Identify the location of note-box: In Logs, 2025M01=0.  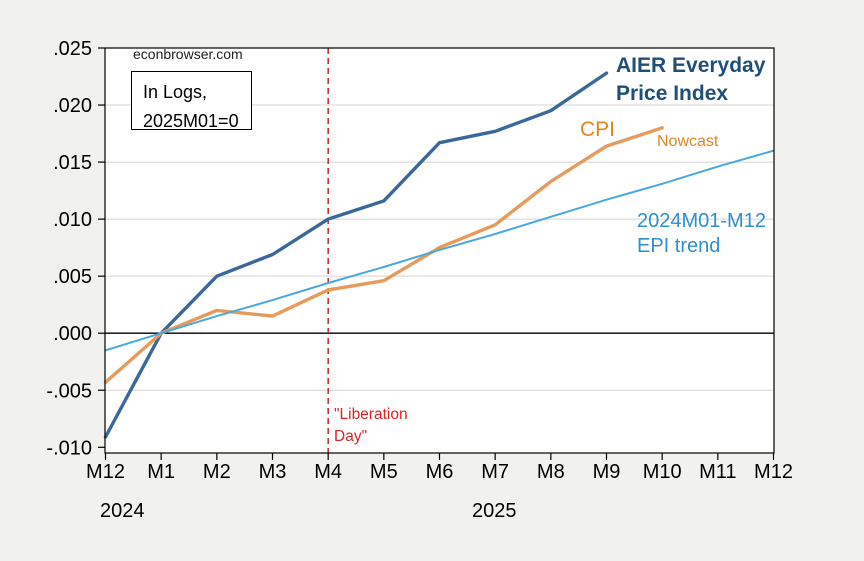
(191, 101).